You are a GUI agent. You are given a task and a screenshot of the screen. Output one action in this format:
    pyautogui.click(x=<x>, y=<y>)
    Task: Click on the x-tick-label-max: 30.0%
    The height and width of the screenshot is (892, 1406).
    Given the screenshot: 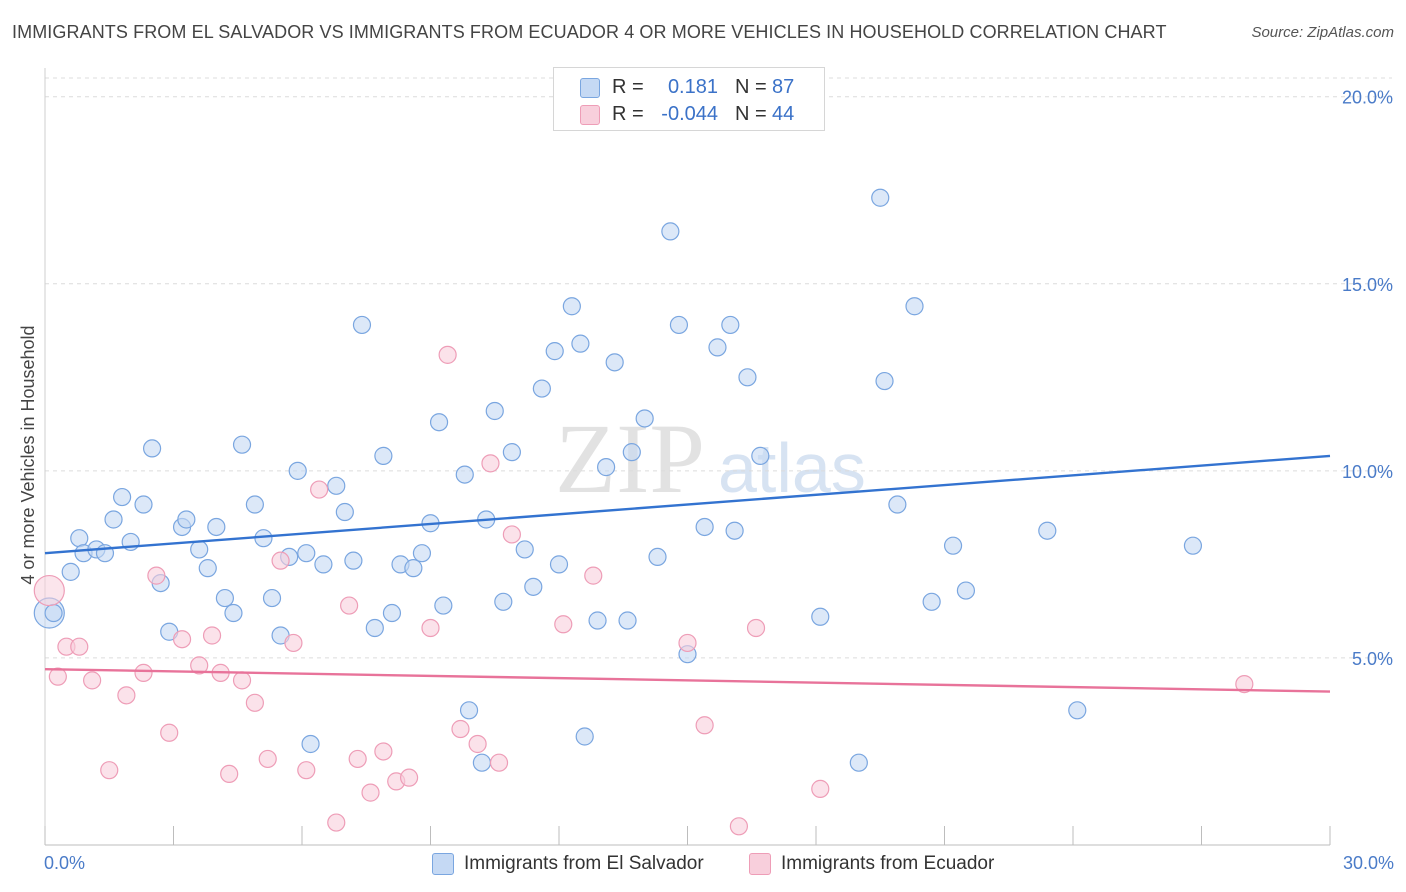 What is the action you would take?
    pyautogui.click(x=1368, y=863)
    